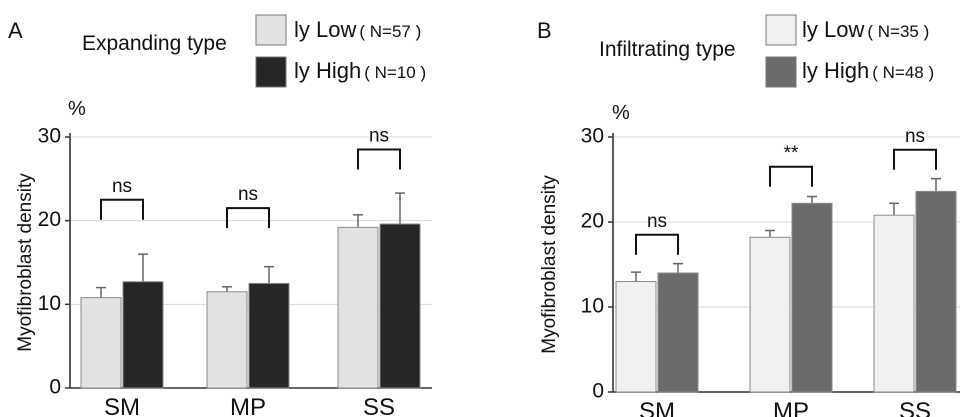  I want to click on legend-group-title: Infiltrating type, so click(667, 49).